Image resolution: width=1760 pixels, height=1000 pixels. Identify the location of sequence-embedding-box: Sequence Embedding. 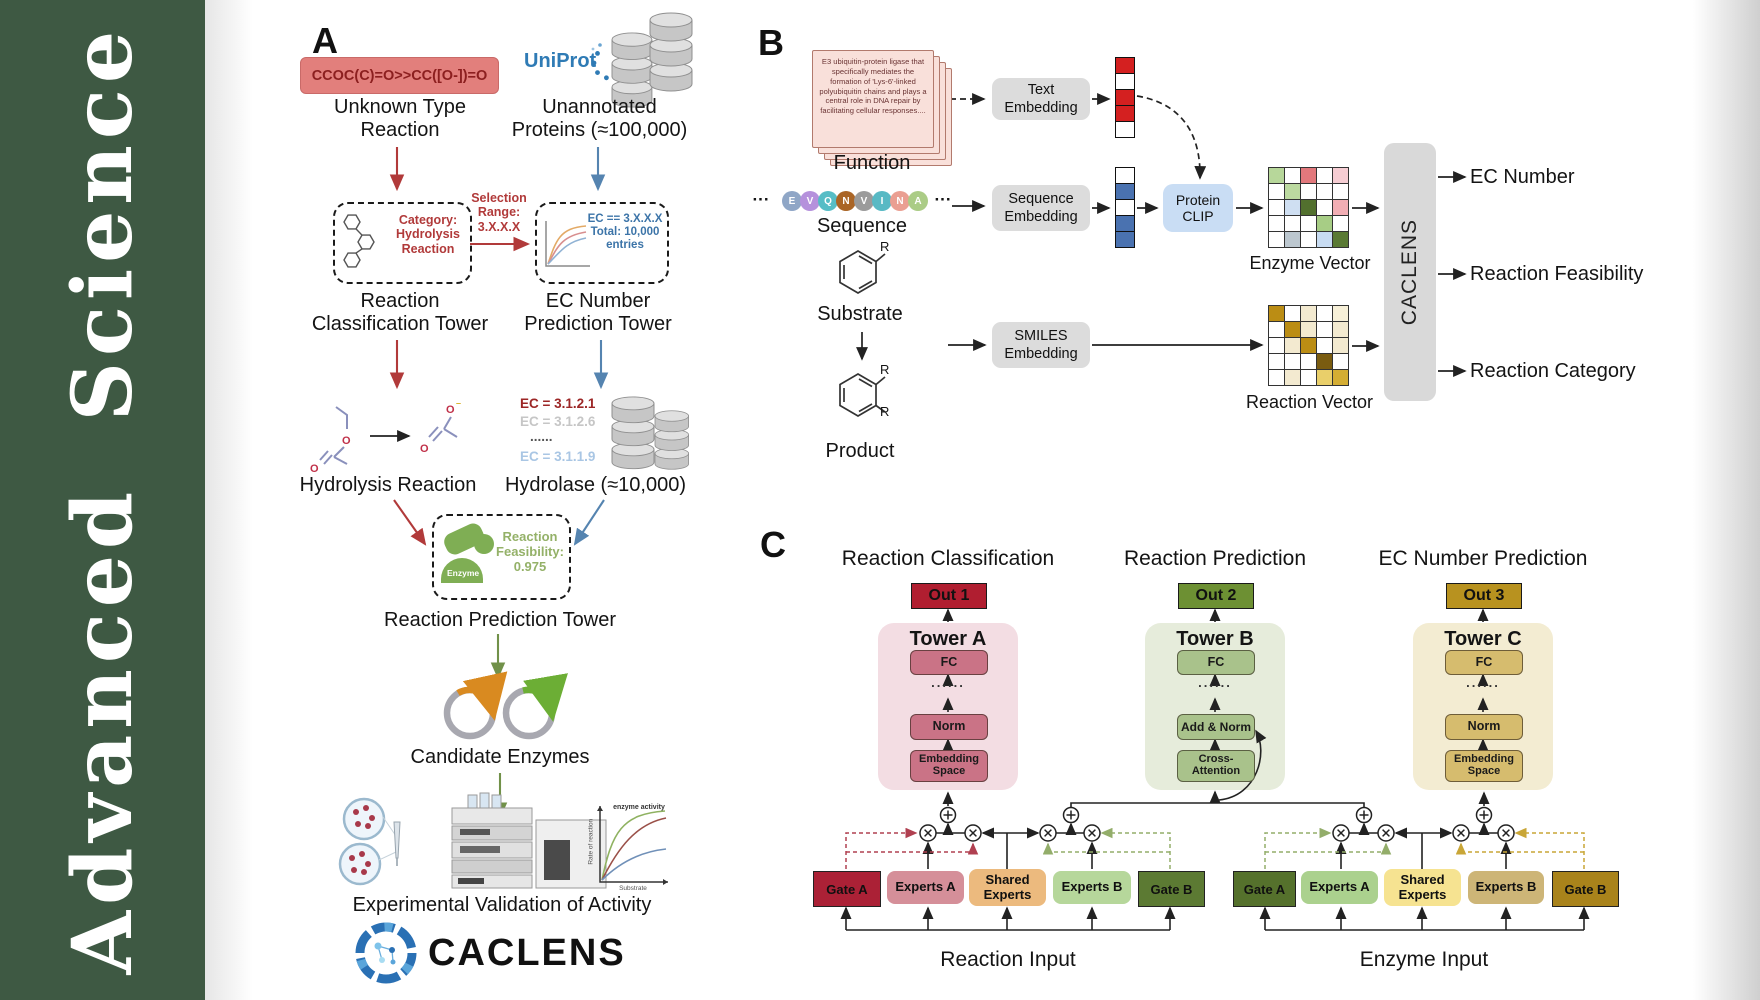
(1041, 208).